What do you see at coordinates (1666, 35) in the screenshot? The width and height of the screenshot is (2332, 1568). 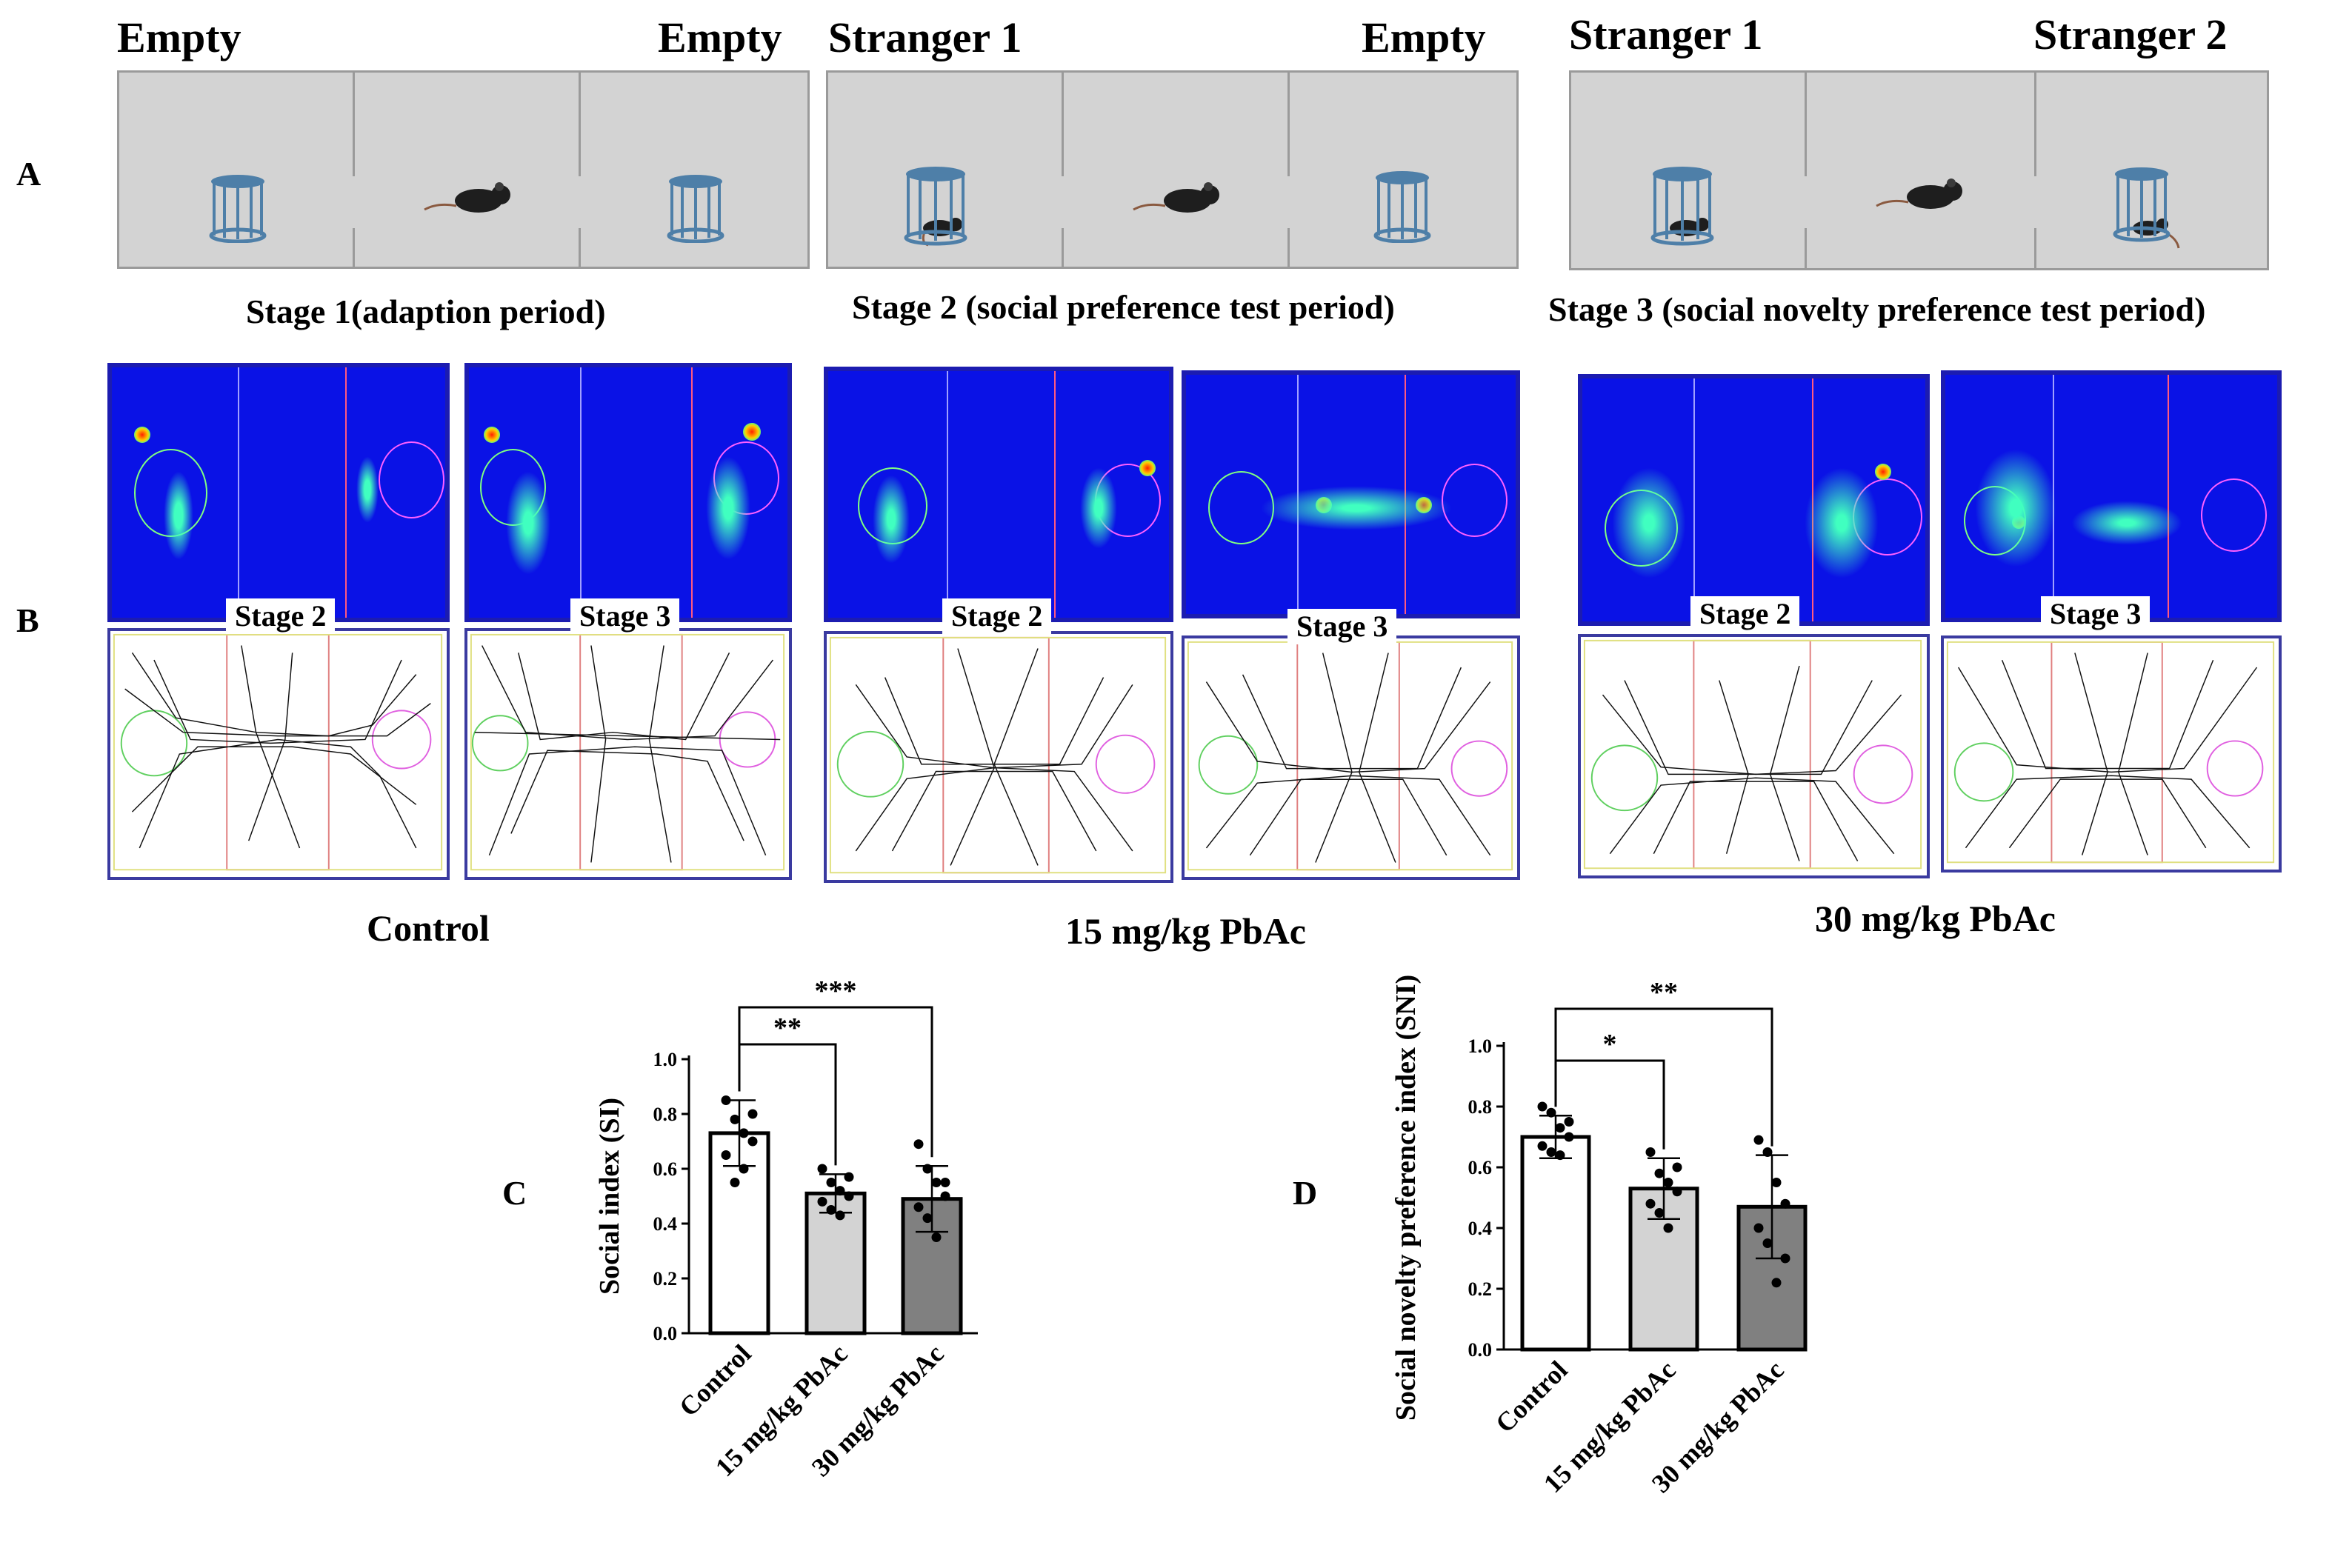 I see `arena3-left-label: Stranger 1` at bounding box center [1666, 35].